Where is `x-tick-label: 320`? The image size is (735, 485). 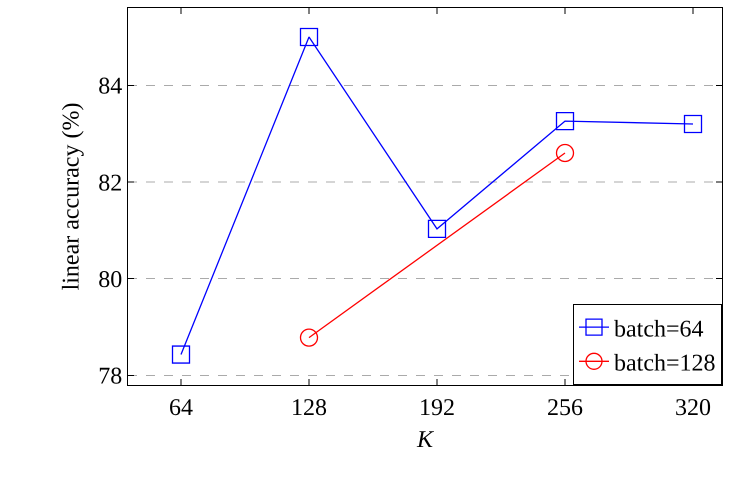
x-tick-label: 320 is located at coordinates (693, 407).